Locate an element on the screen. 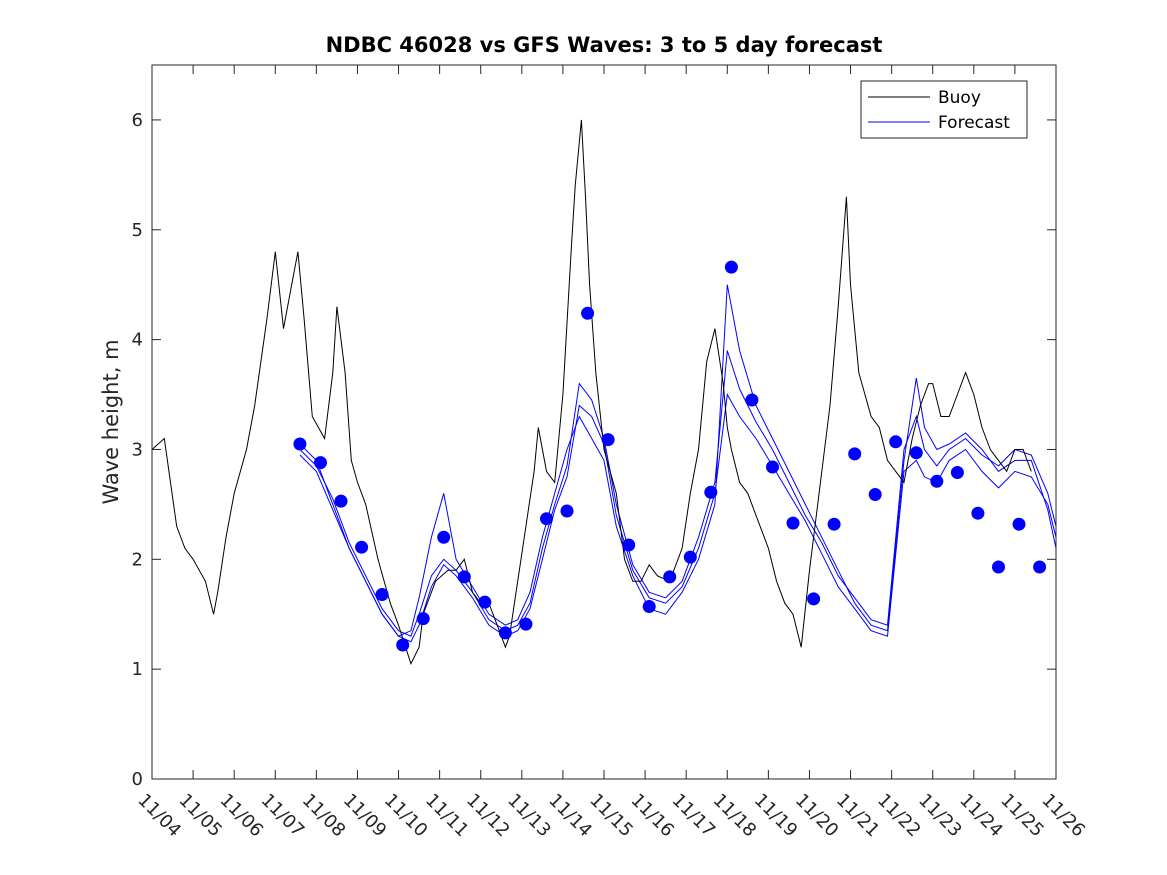 This screenshot has height=875, width=1167. y-tick-label: 5 is located at coordinates (137, 230).